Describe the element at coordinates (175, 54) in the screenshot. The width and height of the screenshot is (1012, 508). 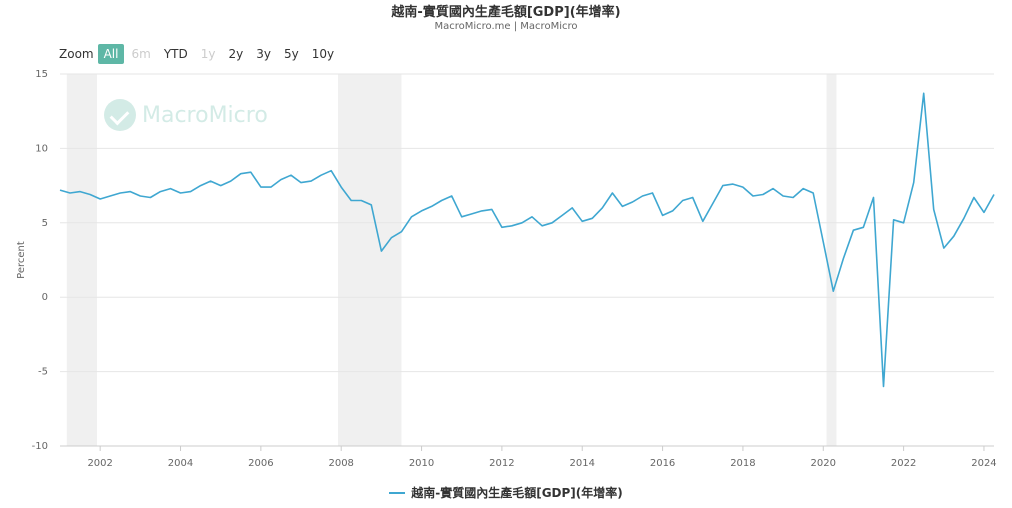
I see `zoom-button-ytd: YTD` at that location.